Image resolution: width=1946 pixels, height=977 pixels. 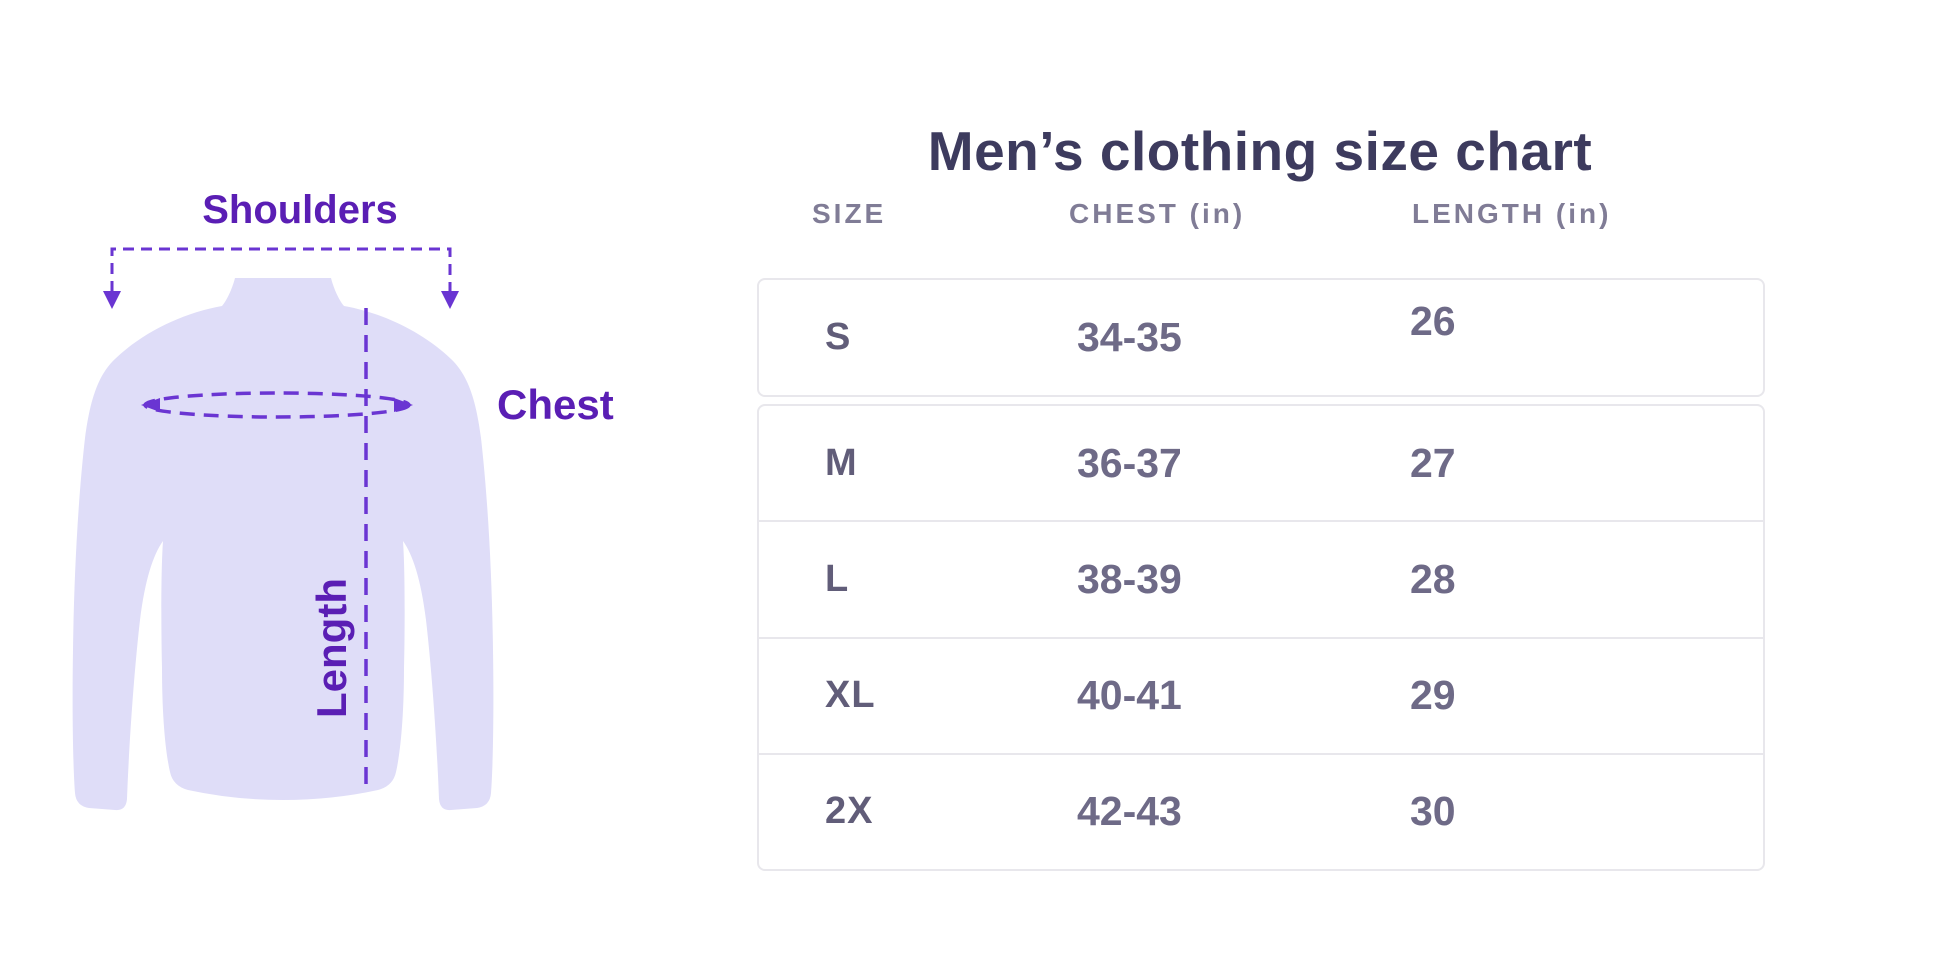 I want to click on chest-value: 36-37, so click(x=1129, y=462).